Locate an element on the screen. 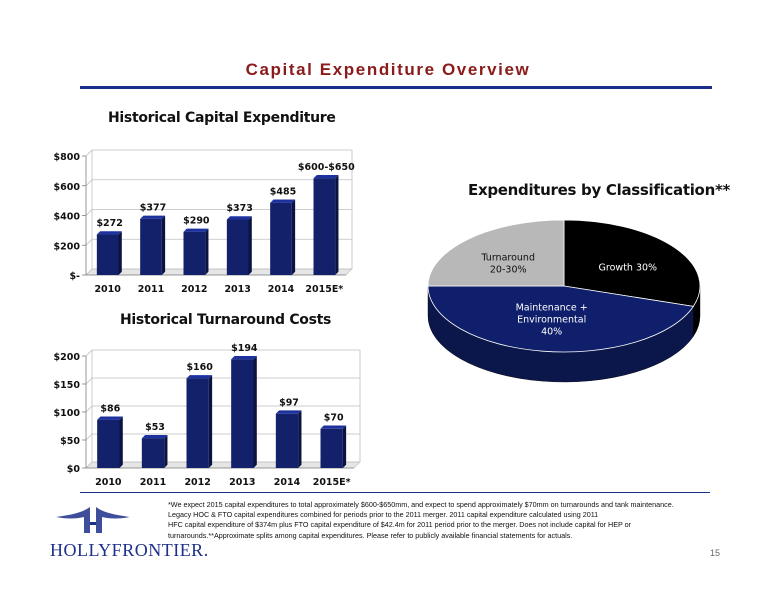  bar-value-label: $377 is located at coordinates (153, 208).